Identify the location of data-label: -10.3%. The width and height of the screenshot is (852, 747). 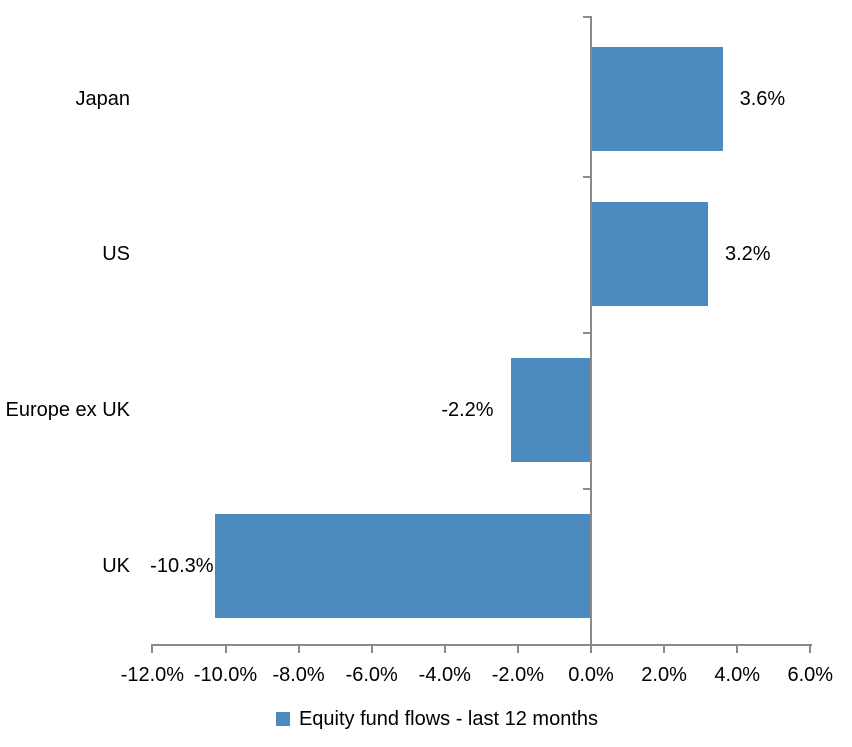
(182, 566).